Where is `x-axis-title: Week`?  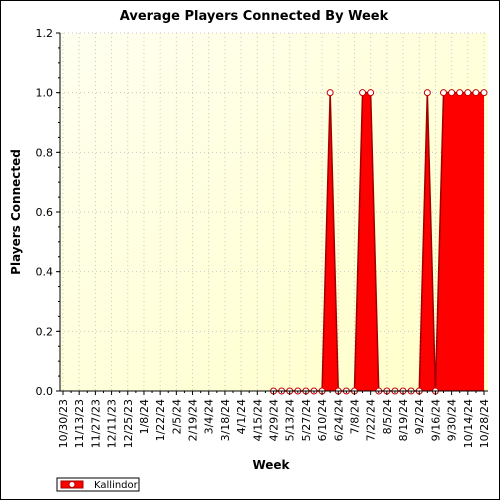 x-axis-title: Week is located at coordinates (271, 465).